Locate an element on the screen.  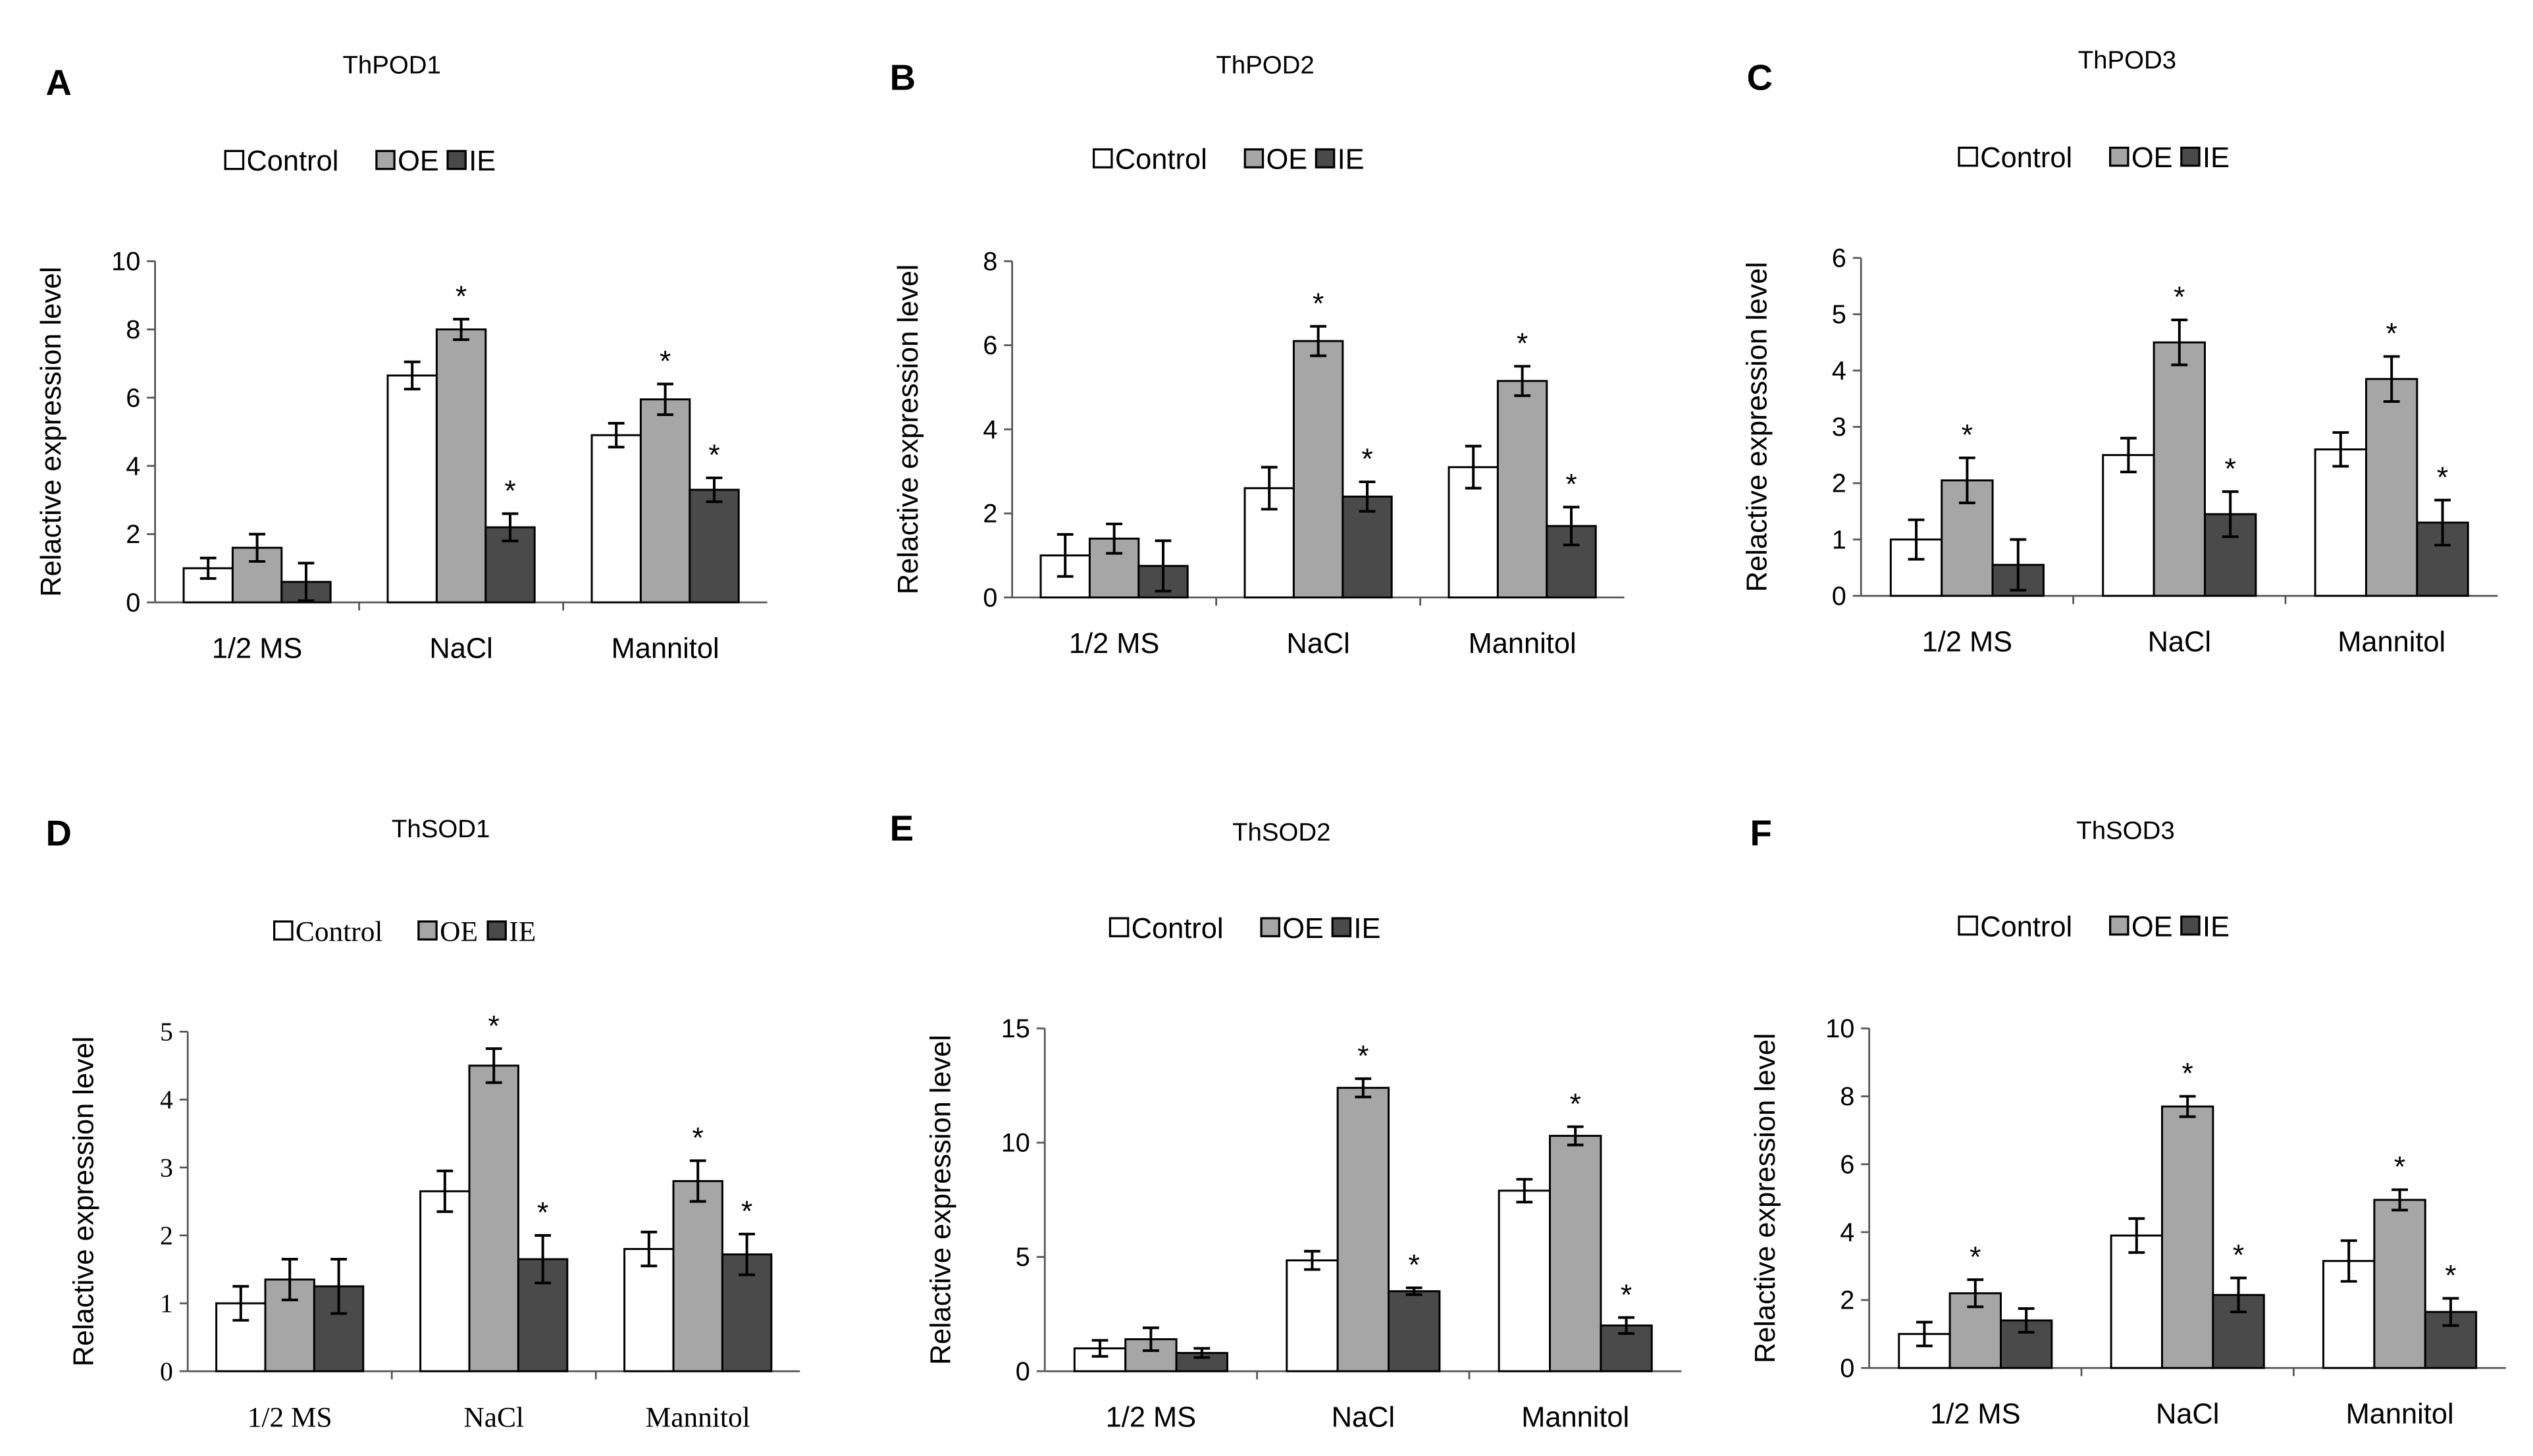
chart-title: ThSOD2 is located at coordinates (1281, 832).